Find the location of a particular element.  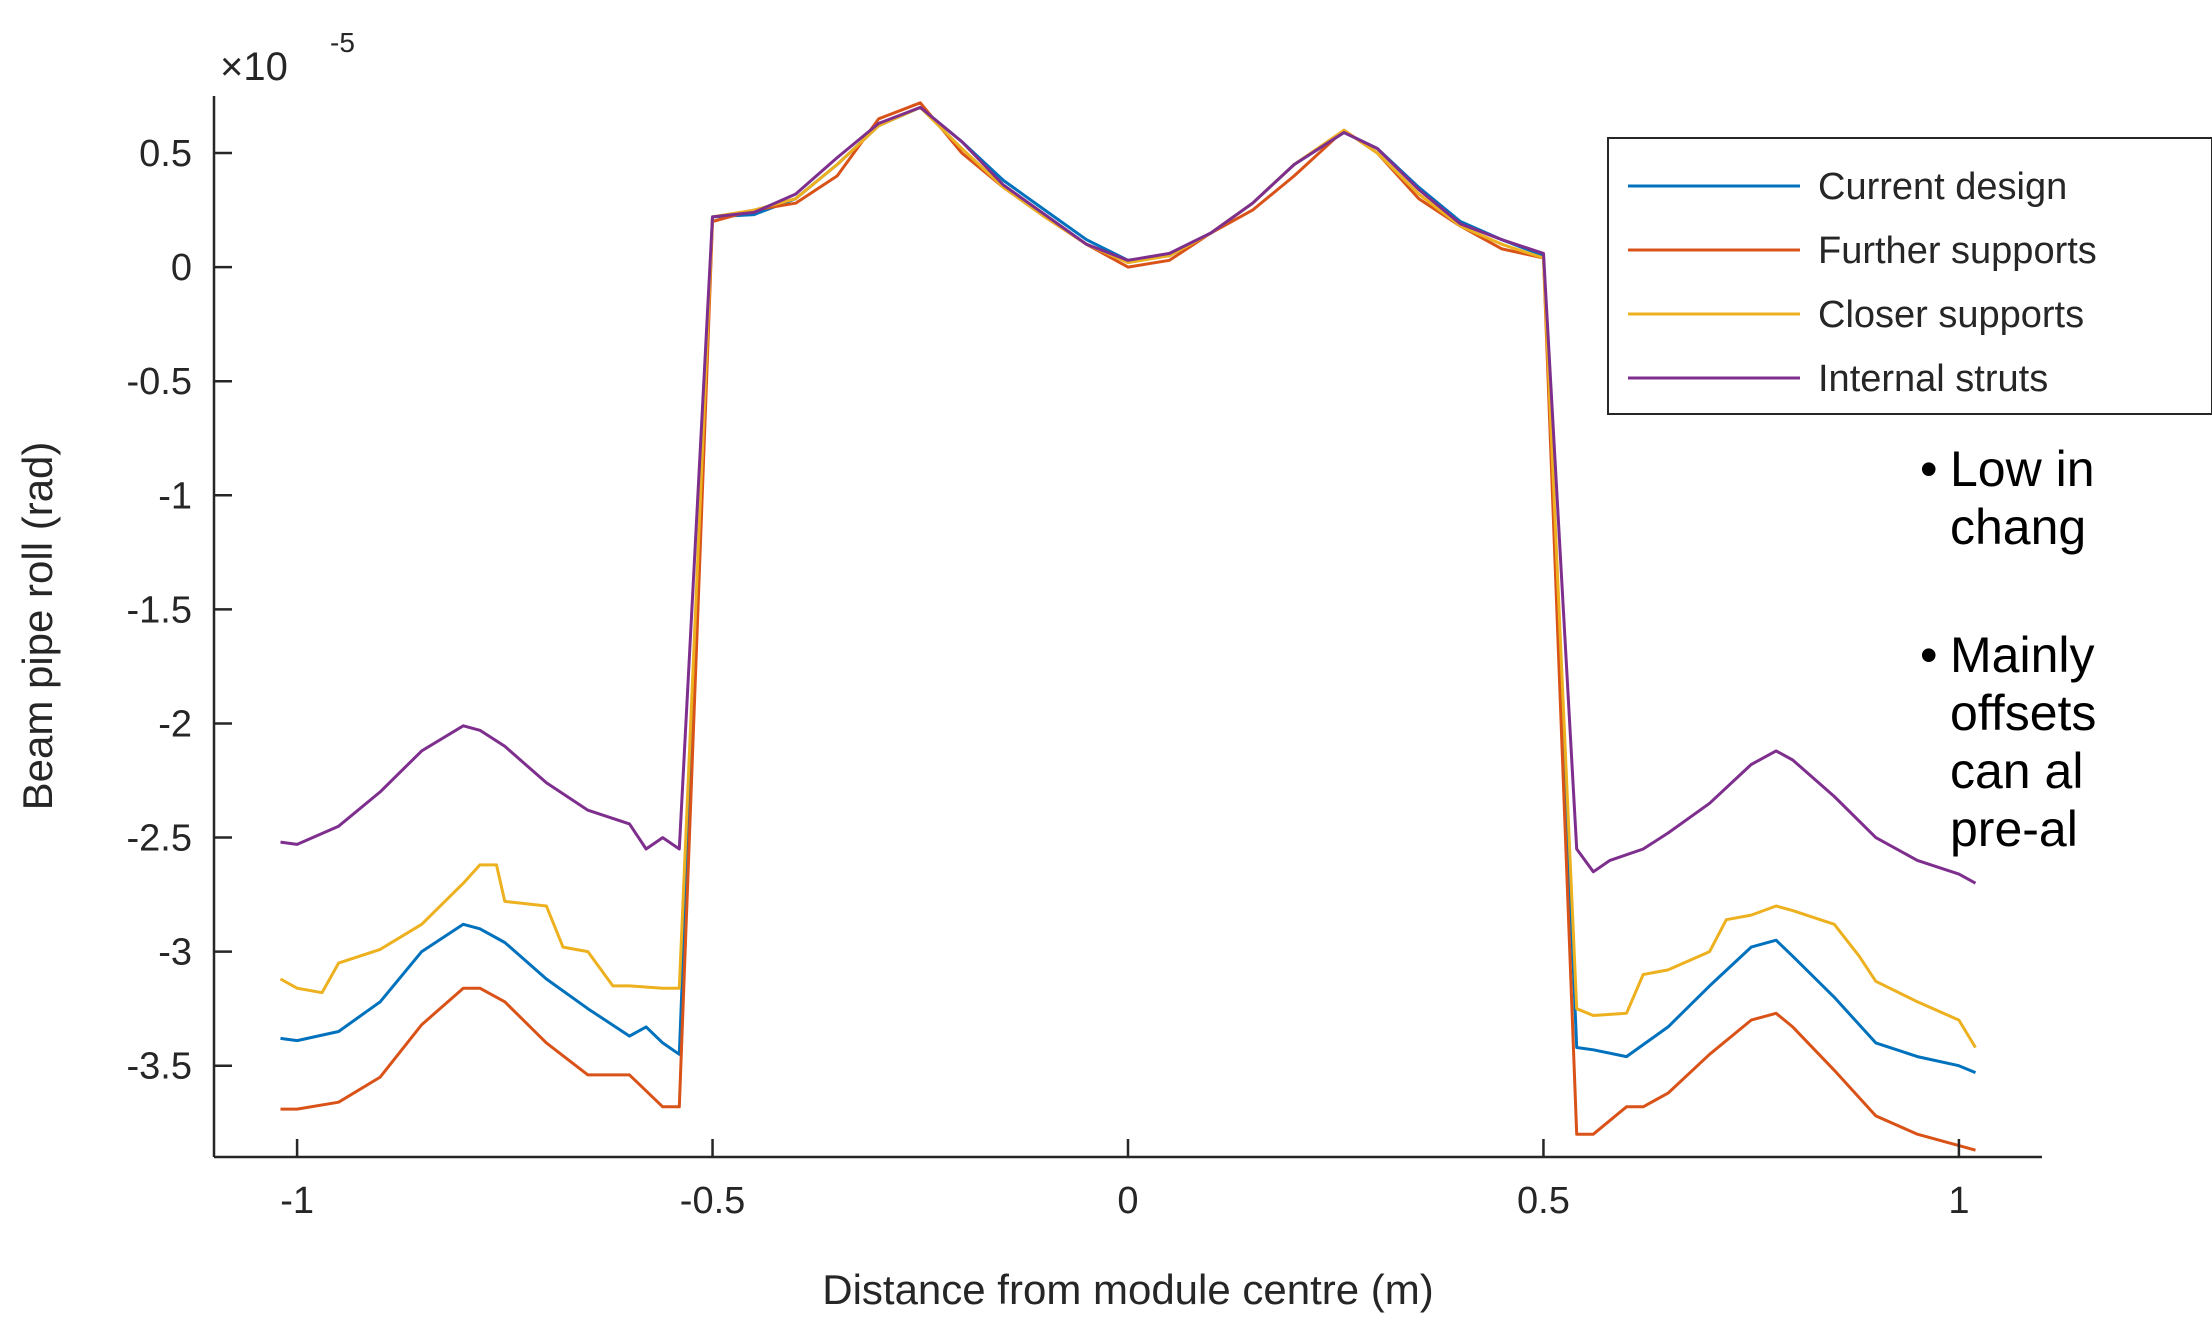

y-tick-label: 0 is located at coordinates (181, 268).